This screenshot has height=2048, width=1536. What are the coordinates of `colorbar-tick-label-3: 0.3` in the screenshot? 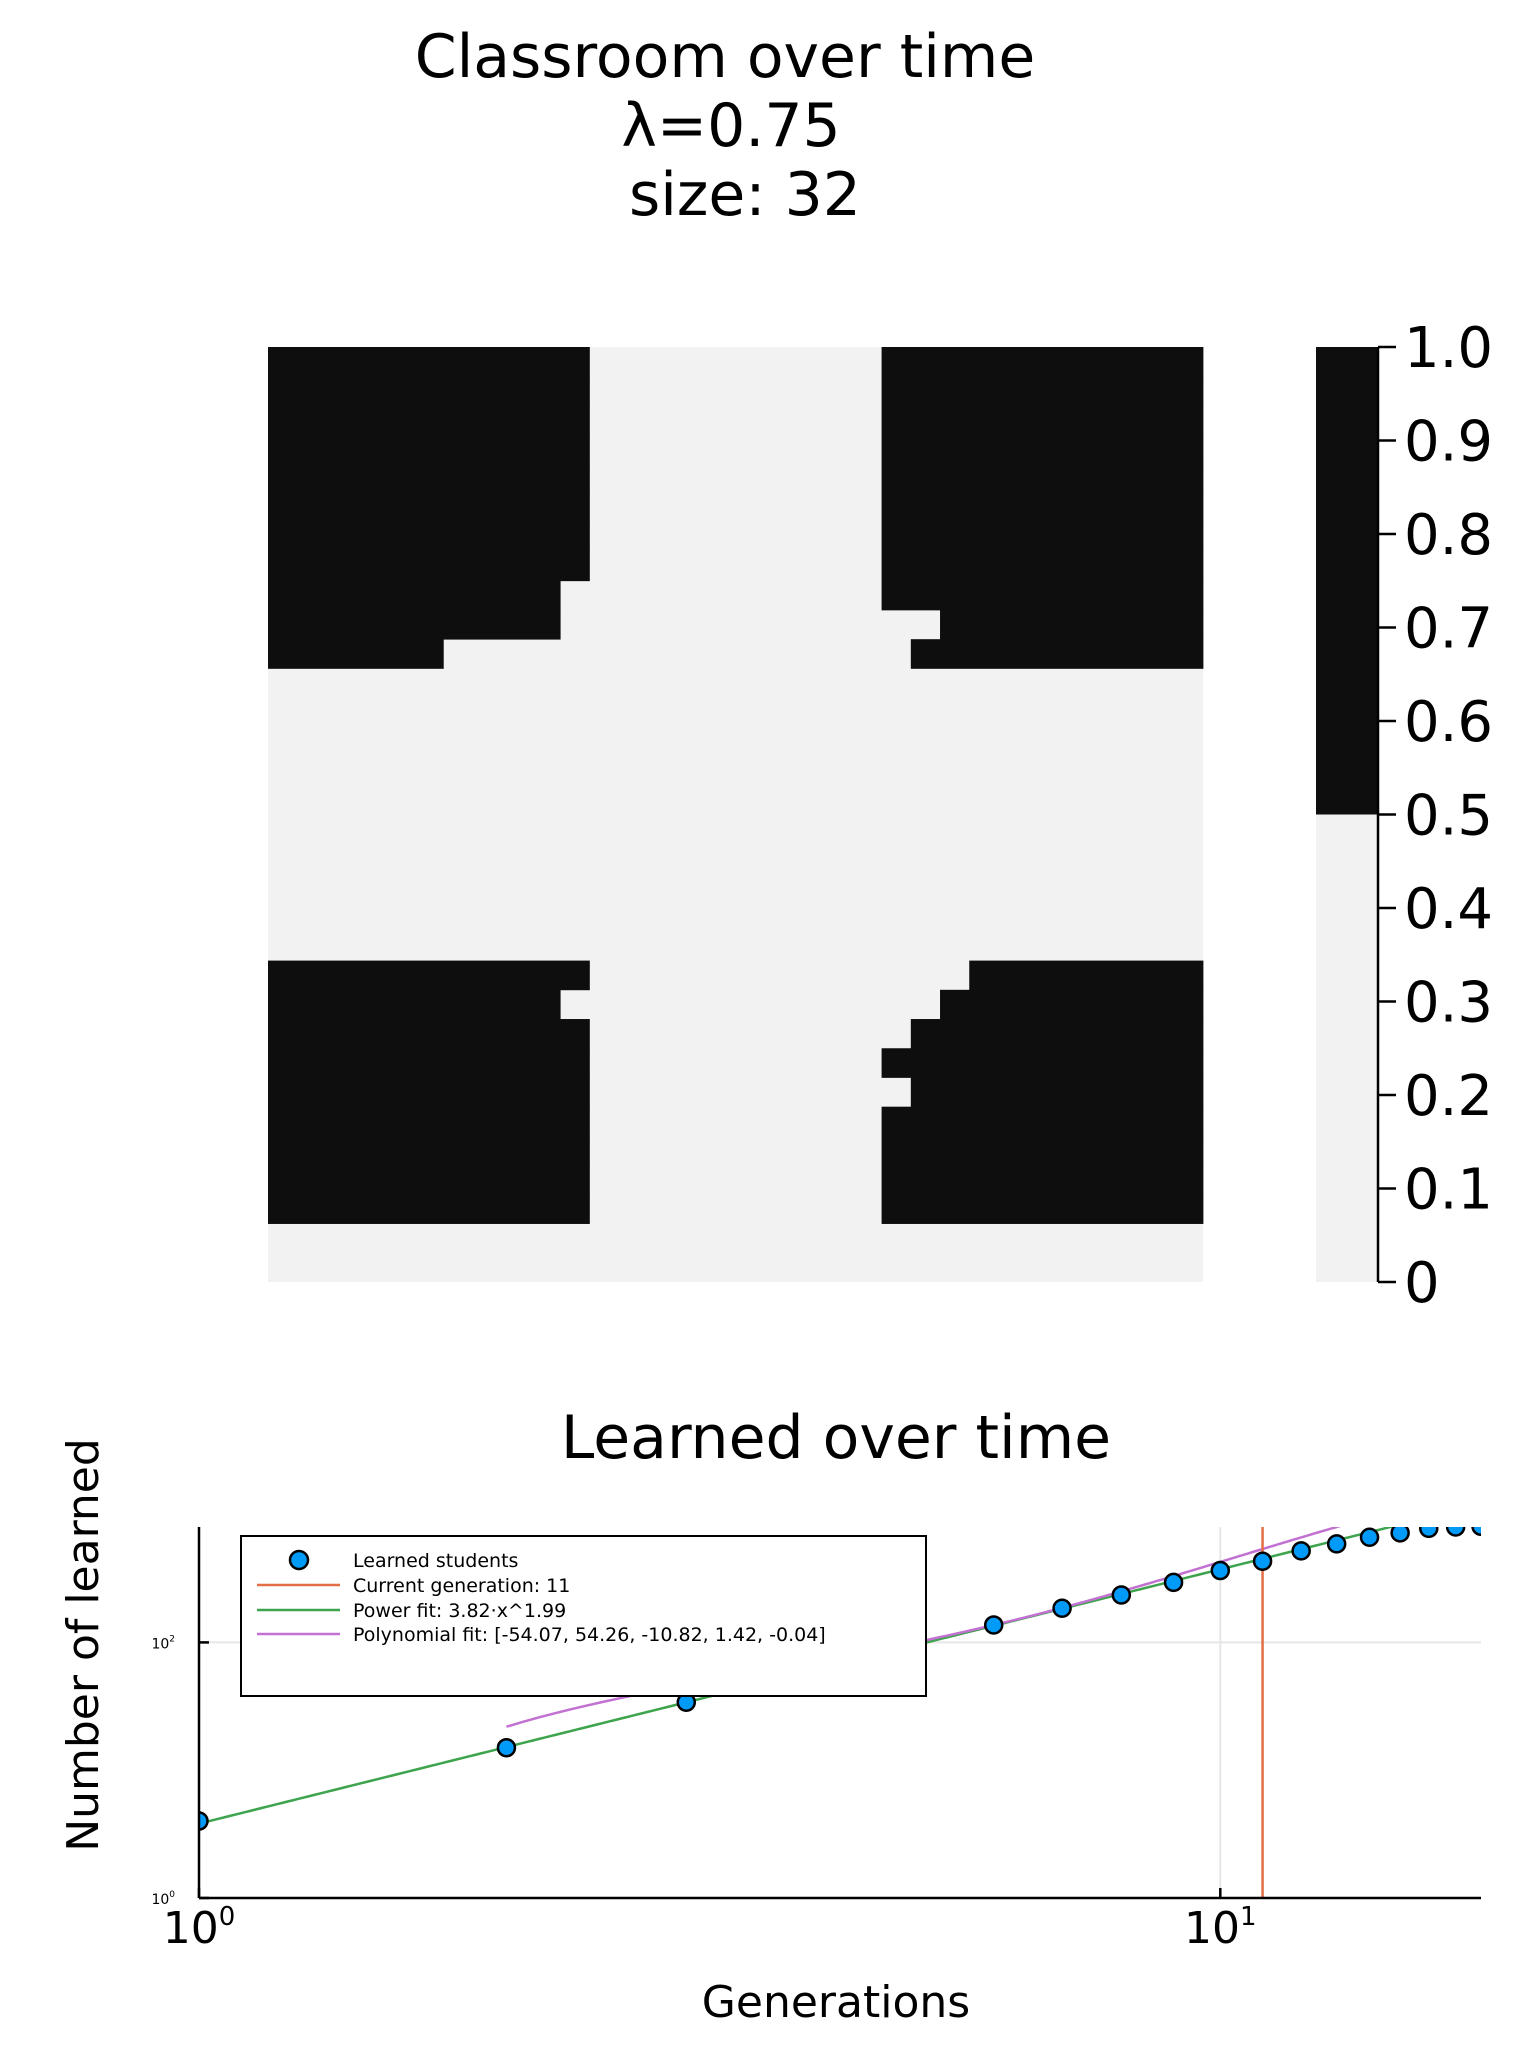 It's located at (1448, 1003).